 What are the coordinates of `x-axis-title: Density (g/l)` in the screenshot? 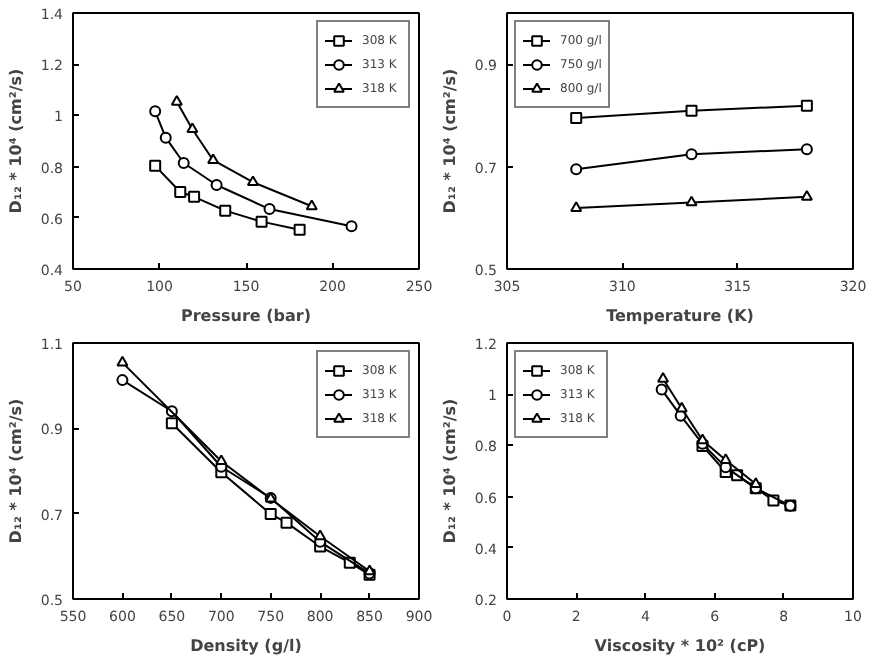 It's located at (246, 646).